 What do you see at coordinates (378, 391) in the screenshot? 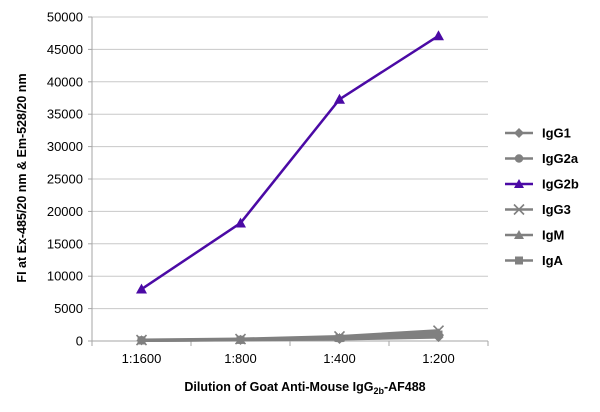
I see `x-axis-title-subscript: 2b` at bounding box center [378, 391].